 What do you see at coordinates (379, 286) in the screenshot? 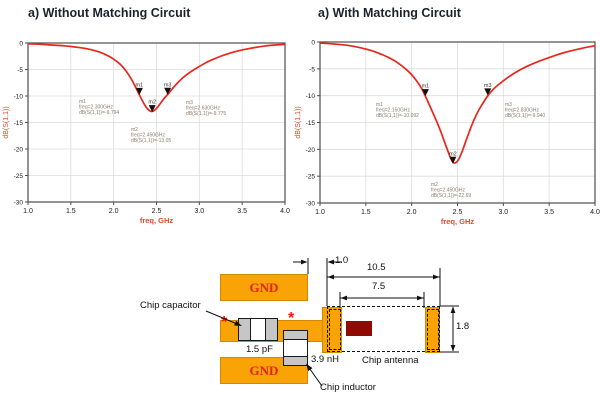
I see `dimension-inner-length-label: 7.5` at bounding box center [379, 286].